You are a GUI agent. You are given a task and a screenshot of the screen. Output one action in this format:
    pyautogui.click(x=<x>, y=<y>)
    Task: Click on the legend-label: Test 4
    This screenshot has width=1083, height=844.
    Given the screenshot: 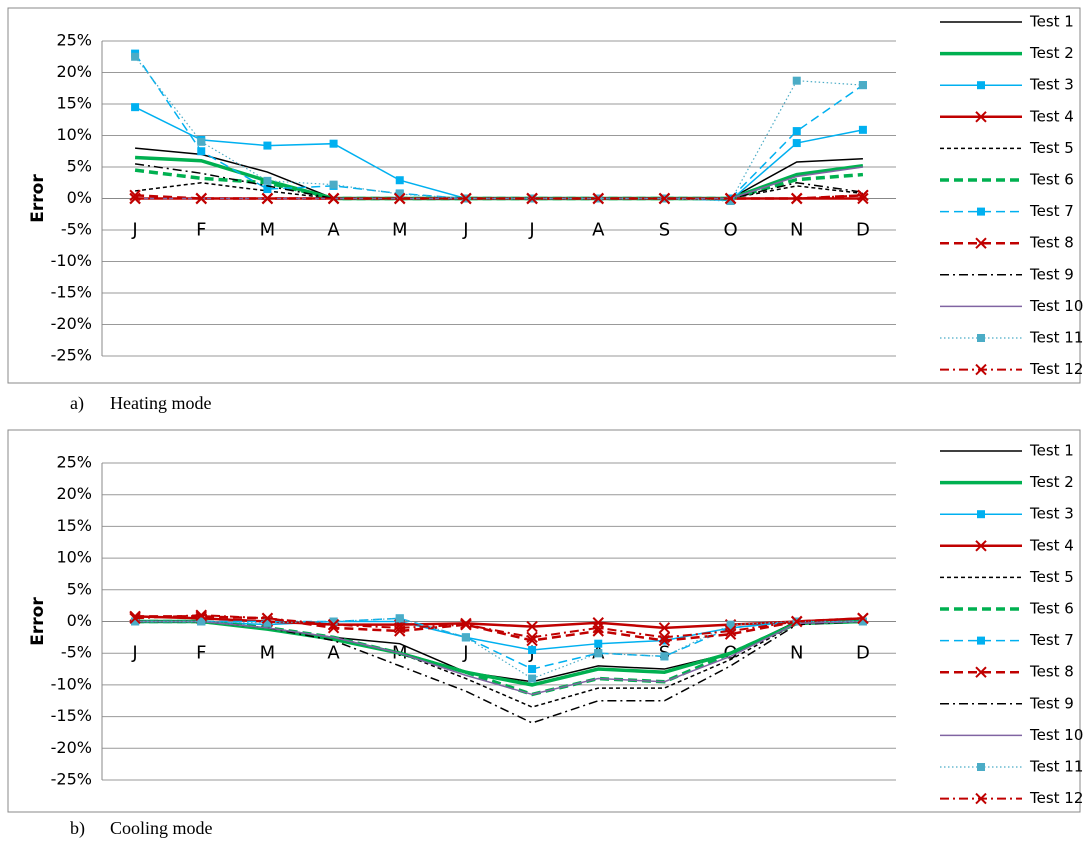 What is the action you would take?
    pyautogui.click(x=1051, y=545)
    